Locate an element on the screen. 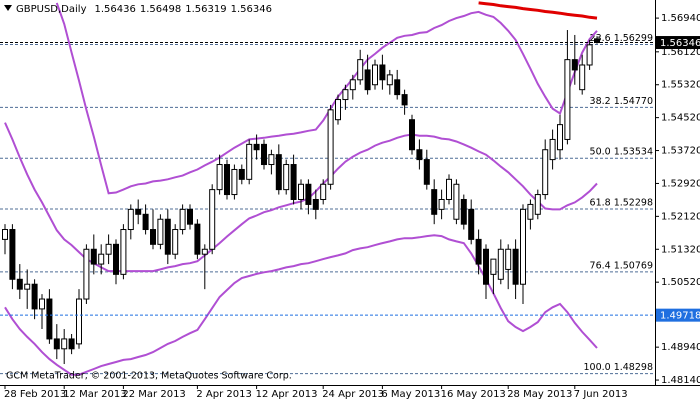 Image resolution: width=700 pixels, height=402 pixels. indicator-line is located at coordinates (538, 10).